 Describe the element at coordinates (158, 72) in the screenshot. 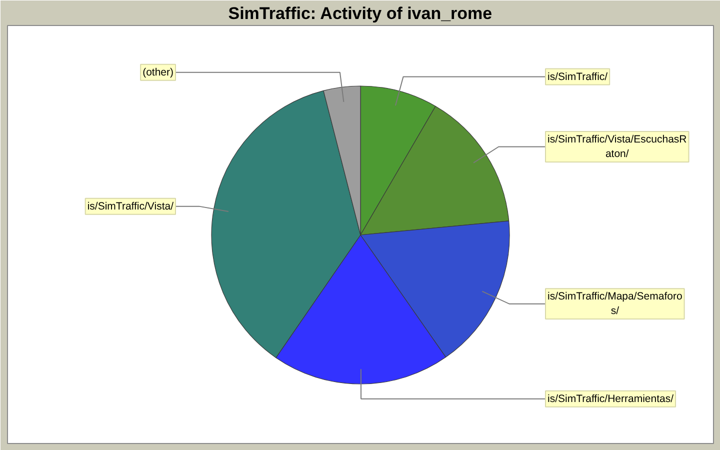

I see `slice-label: (other)` at that location.